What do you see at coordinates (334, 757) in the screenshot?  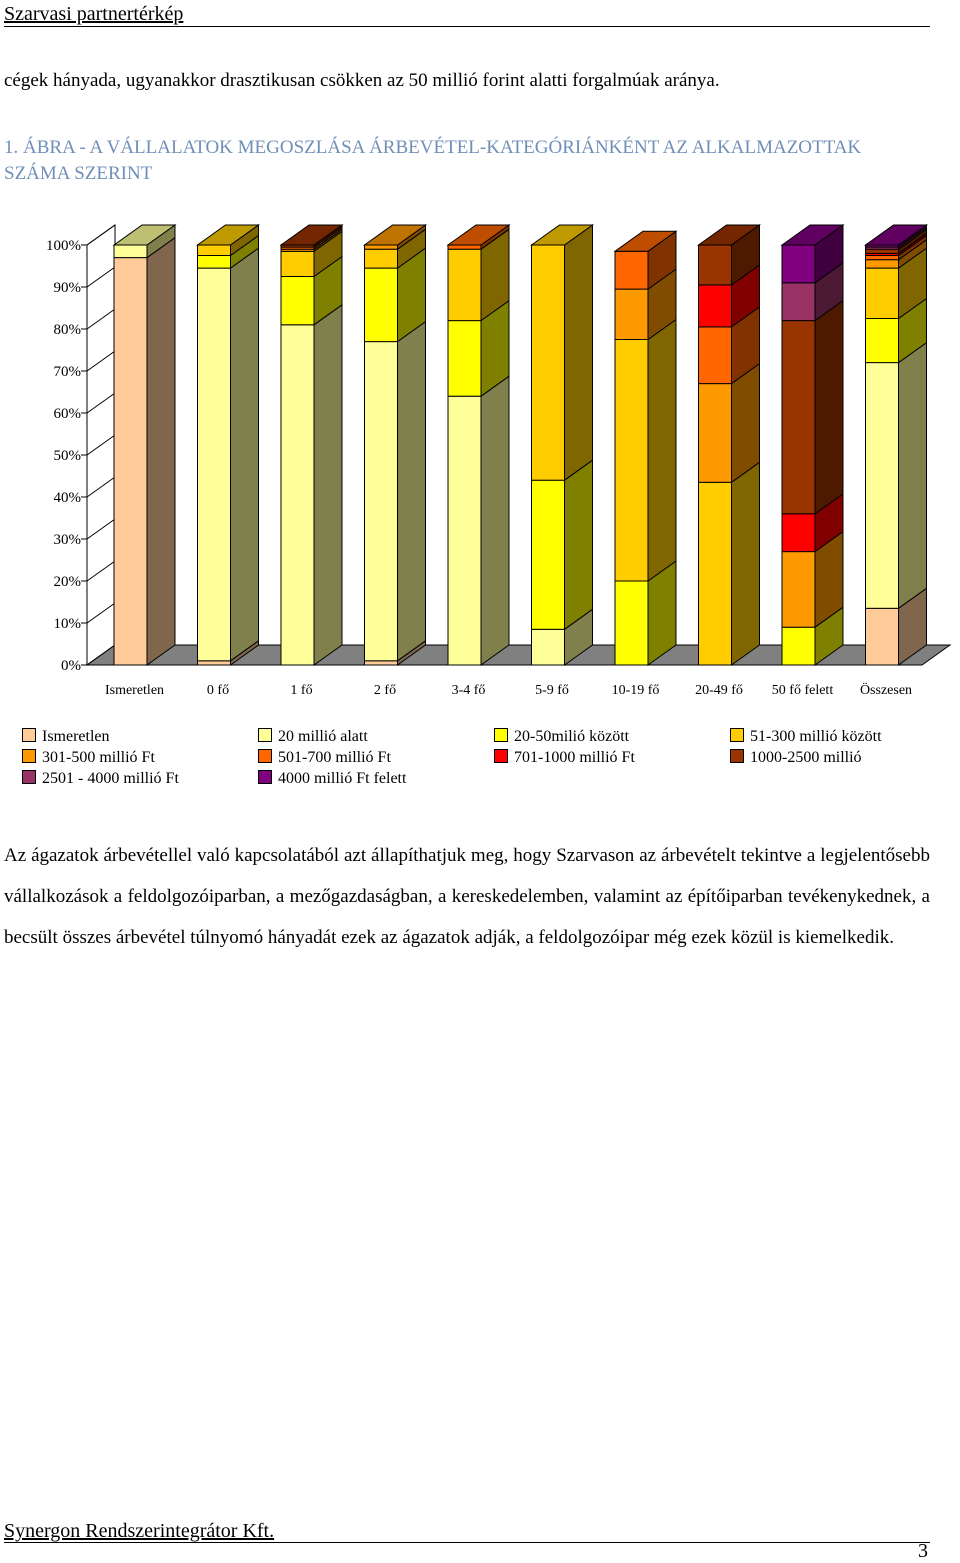 I see `legend-label: 501-700 millió Ft` at bounding box center [334, 757].